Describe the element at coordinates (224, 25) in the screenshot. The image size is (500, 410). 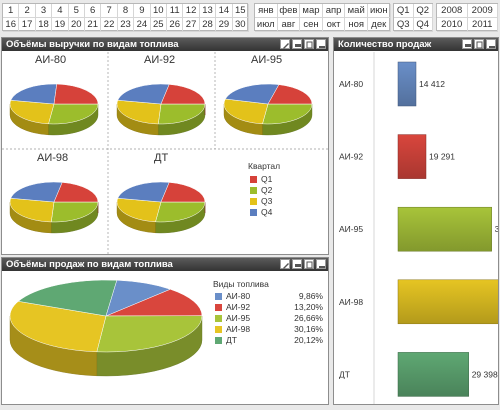
I see `day-option: 29` at that location.